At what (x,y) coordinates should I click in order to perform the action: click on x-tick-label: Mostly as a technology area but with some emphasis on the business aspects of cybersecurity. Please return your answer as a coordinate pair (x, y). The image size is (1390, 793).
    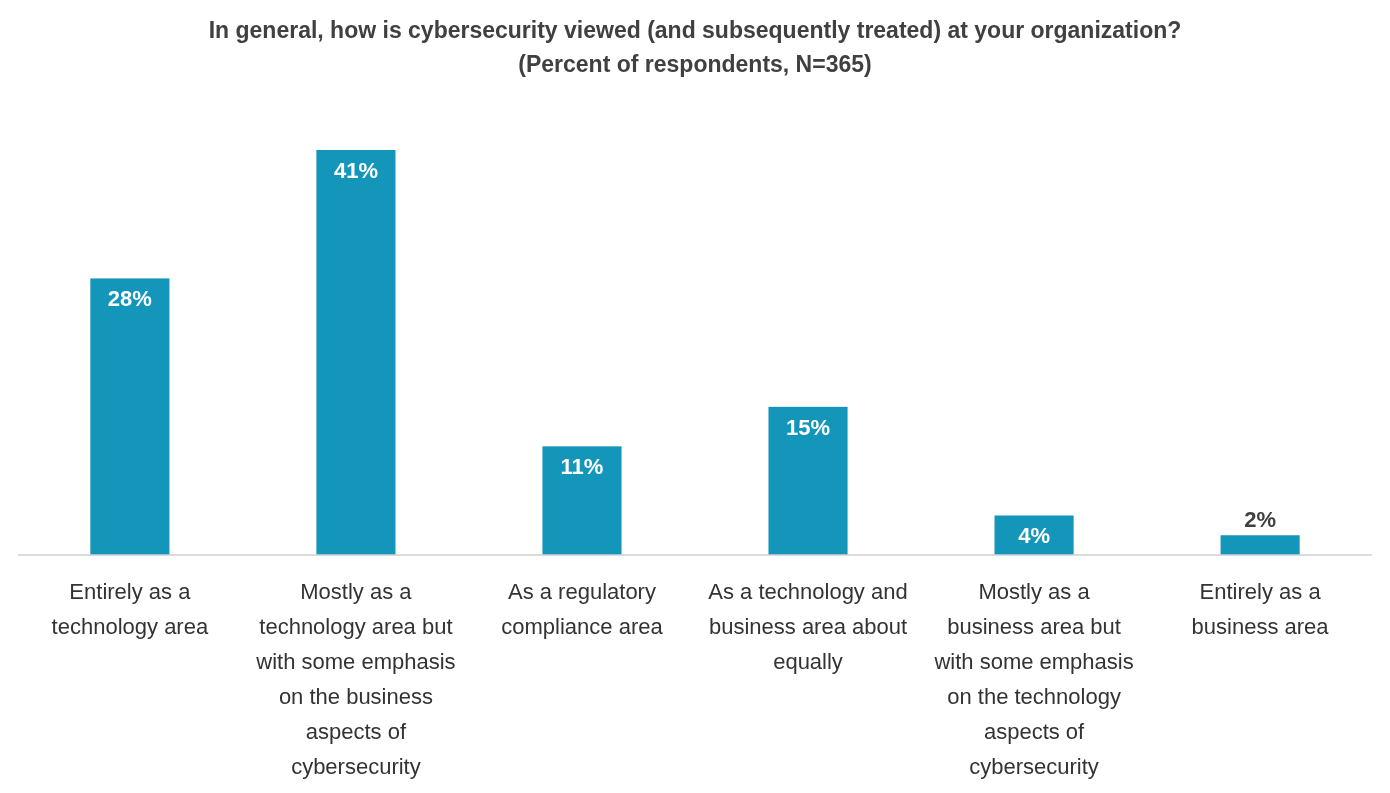
    Looking at the image, I should click on (355, 679).